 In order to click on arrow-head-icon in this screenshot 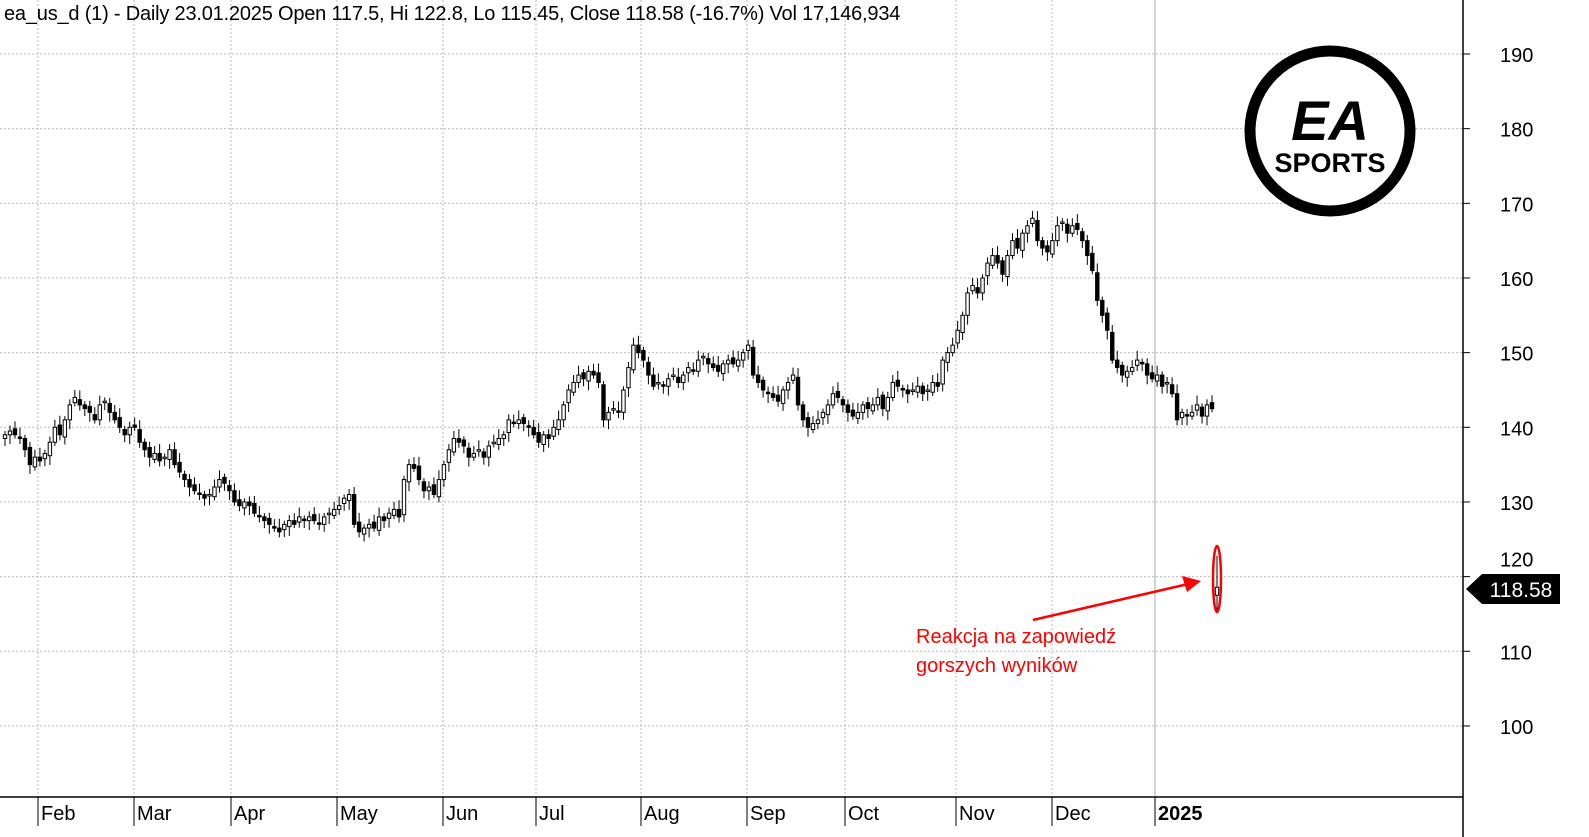, I will do `click(1191, 584)`.